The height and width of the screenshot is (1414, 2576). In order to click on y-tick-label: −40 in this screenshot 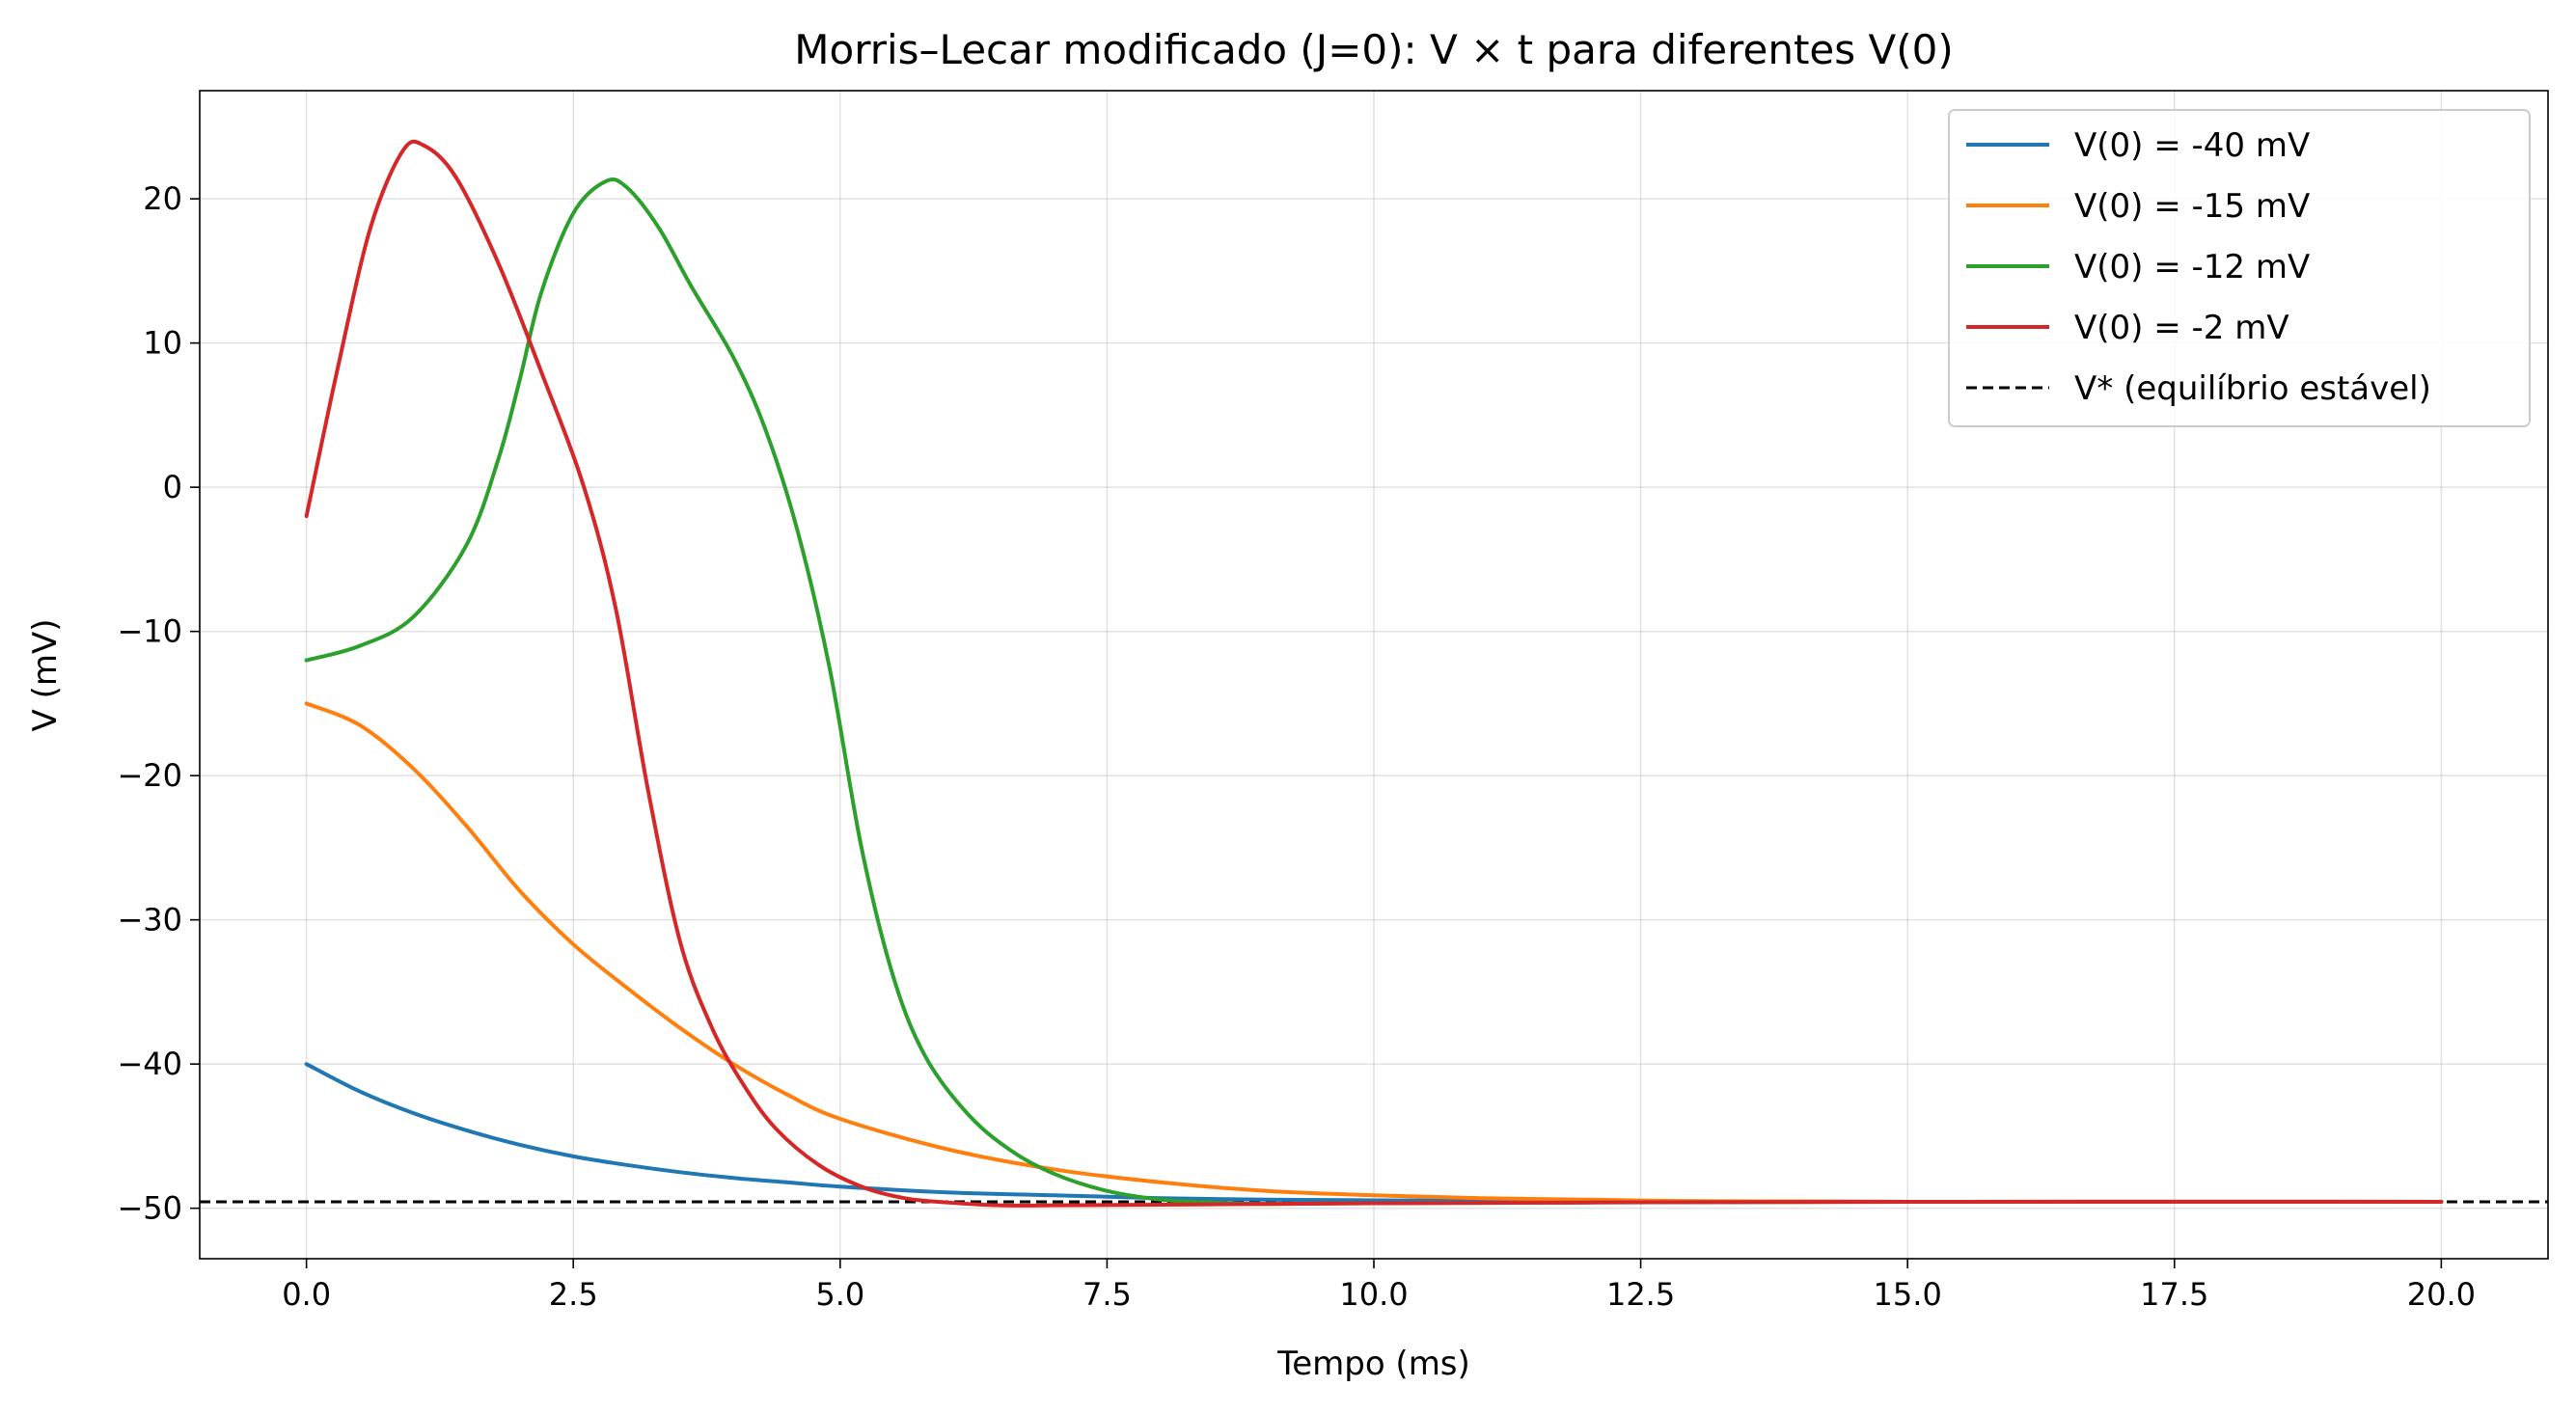, I will do `click(150, 1064)`.